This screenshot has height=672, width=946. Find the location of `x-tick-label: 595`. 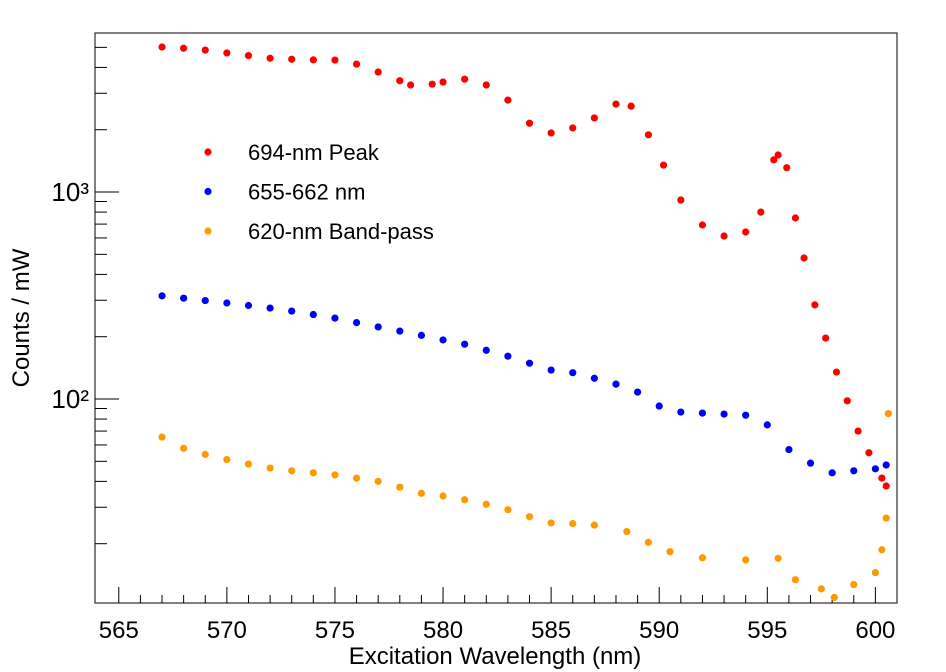

x-tick-label: 595 is located at coordinates (767, 630).